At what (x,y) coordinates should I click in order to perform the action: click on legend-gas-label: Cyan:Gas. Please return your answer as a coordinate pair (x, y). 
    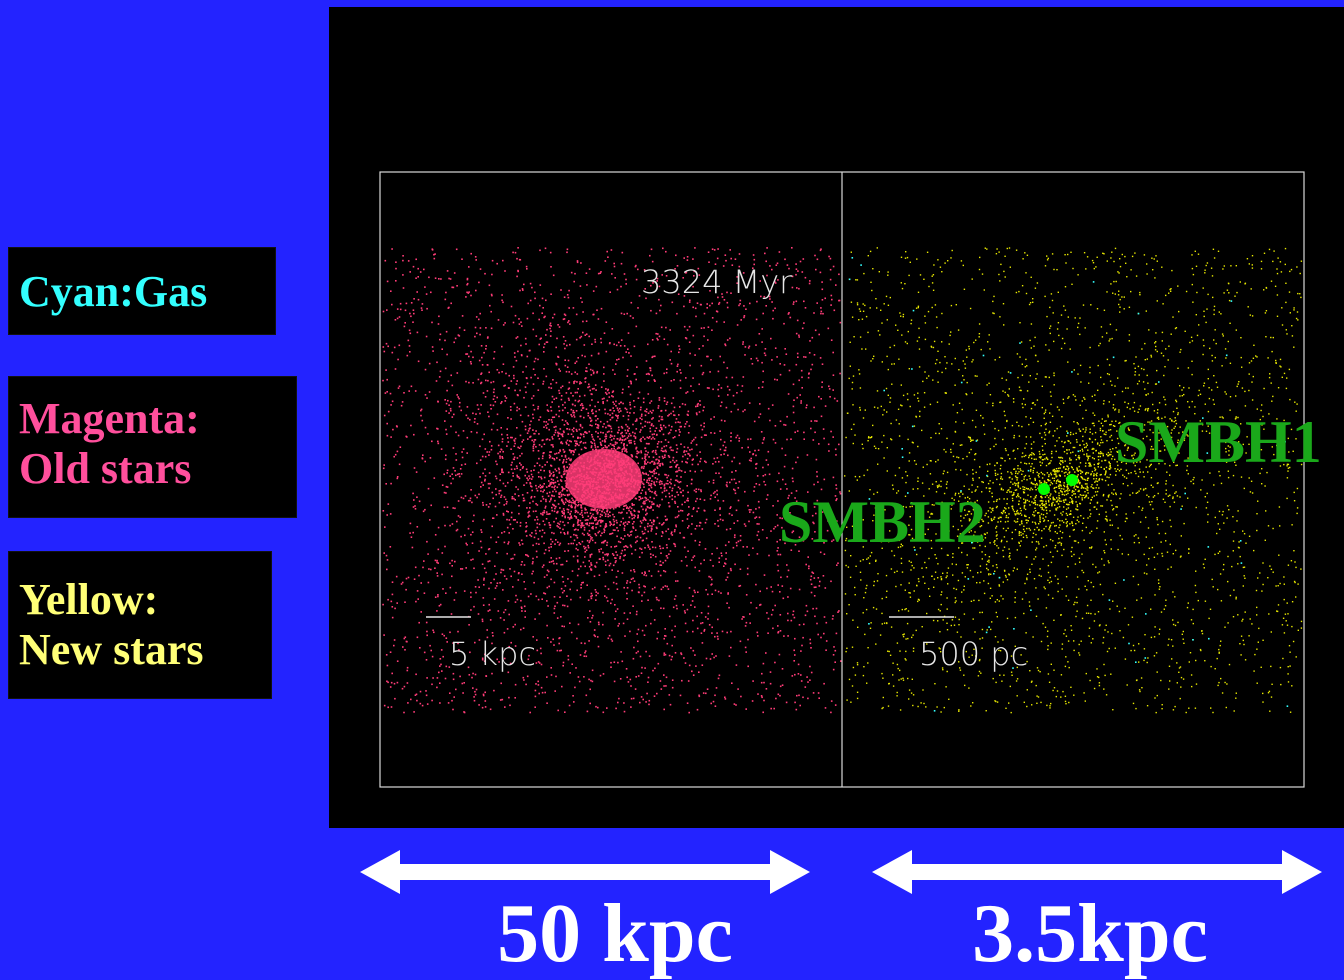
    Looking at the image, I should click on (142, 292).